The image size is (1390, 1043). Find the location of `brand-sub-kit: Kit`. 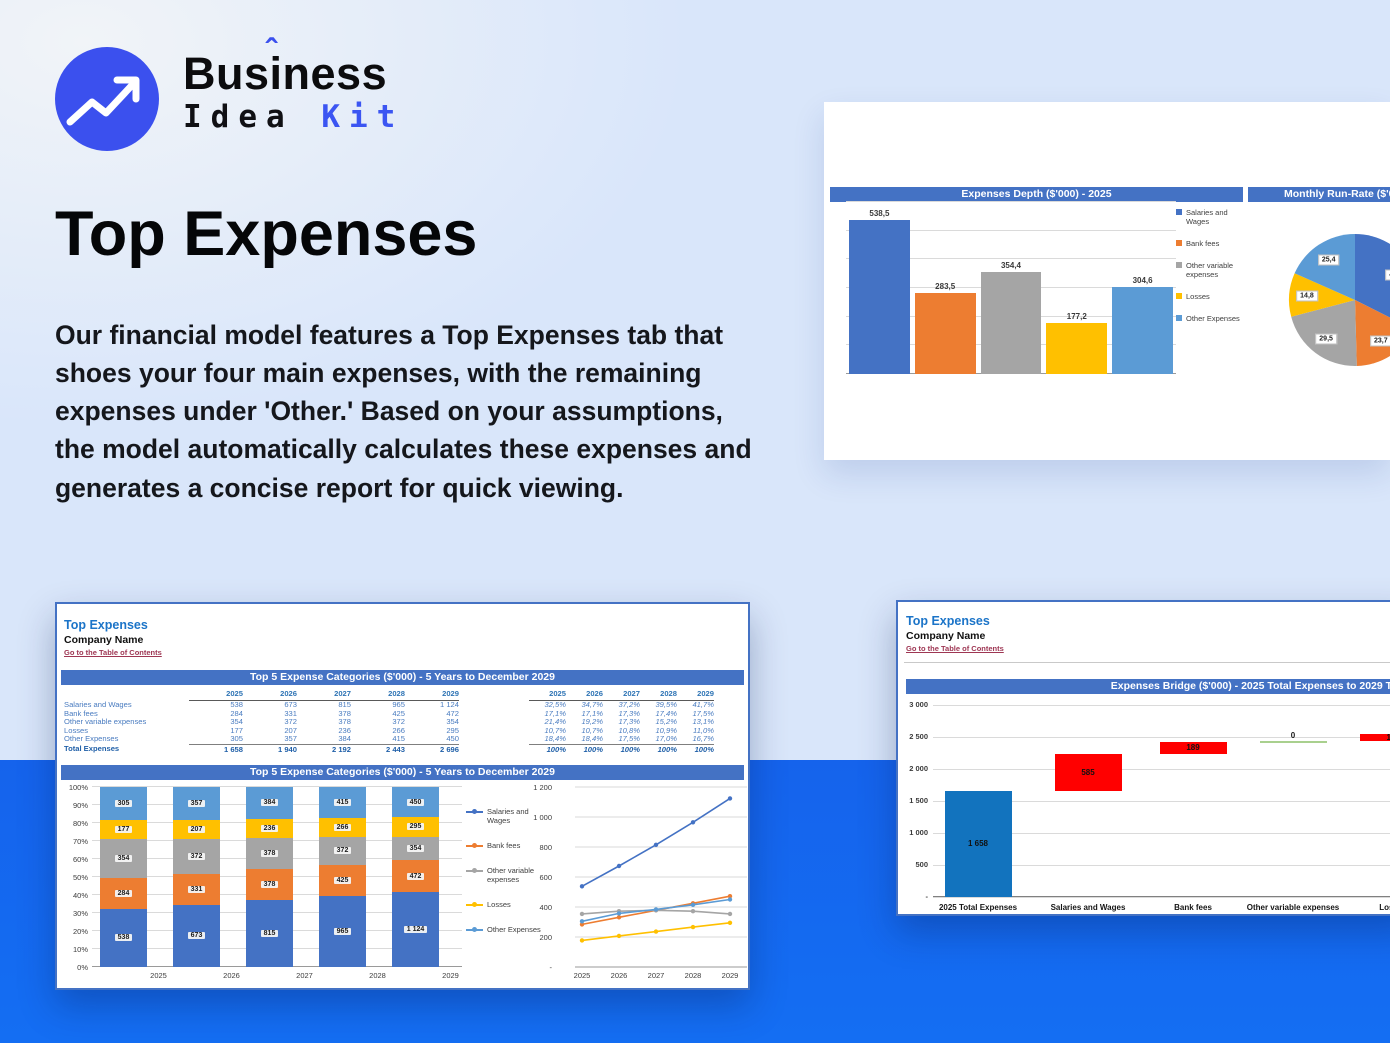

brand-sub-kit: Kit is located at coordinates (363, 117).